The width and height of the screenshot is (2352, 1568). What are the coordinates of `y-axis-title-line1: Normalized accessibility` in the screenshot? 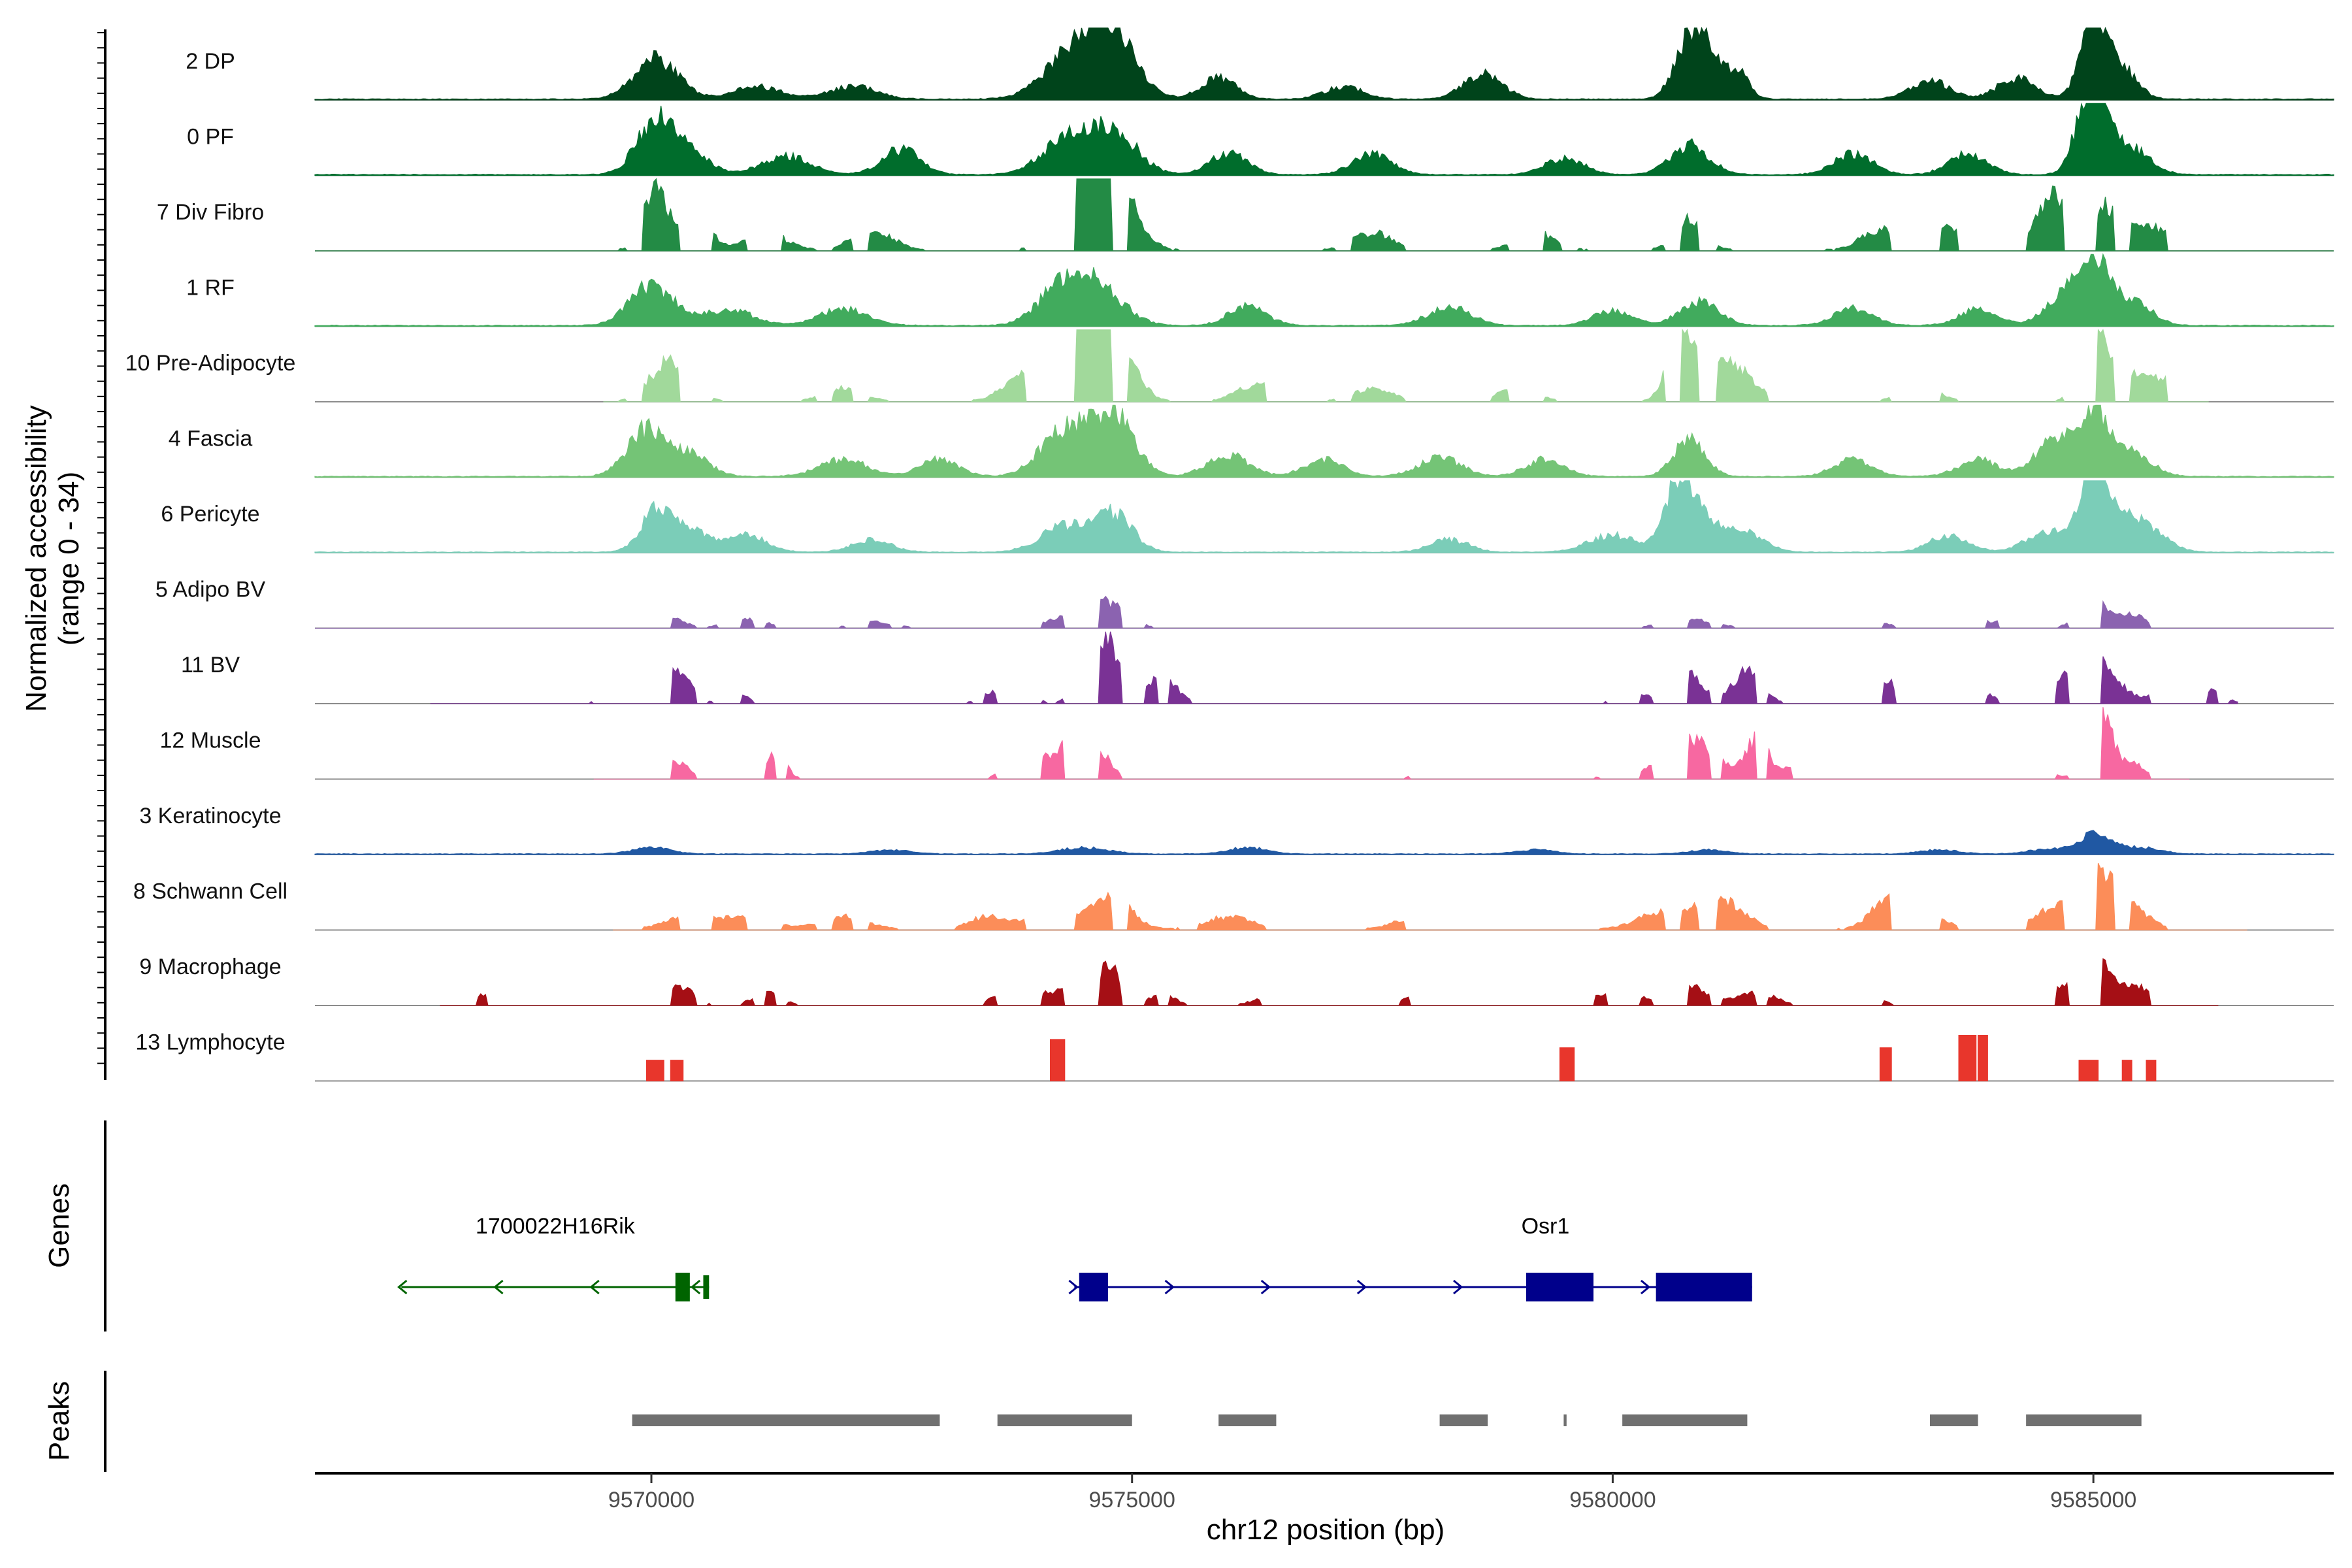 It's located at (36, 558).